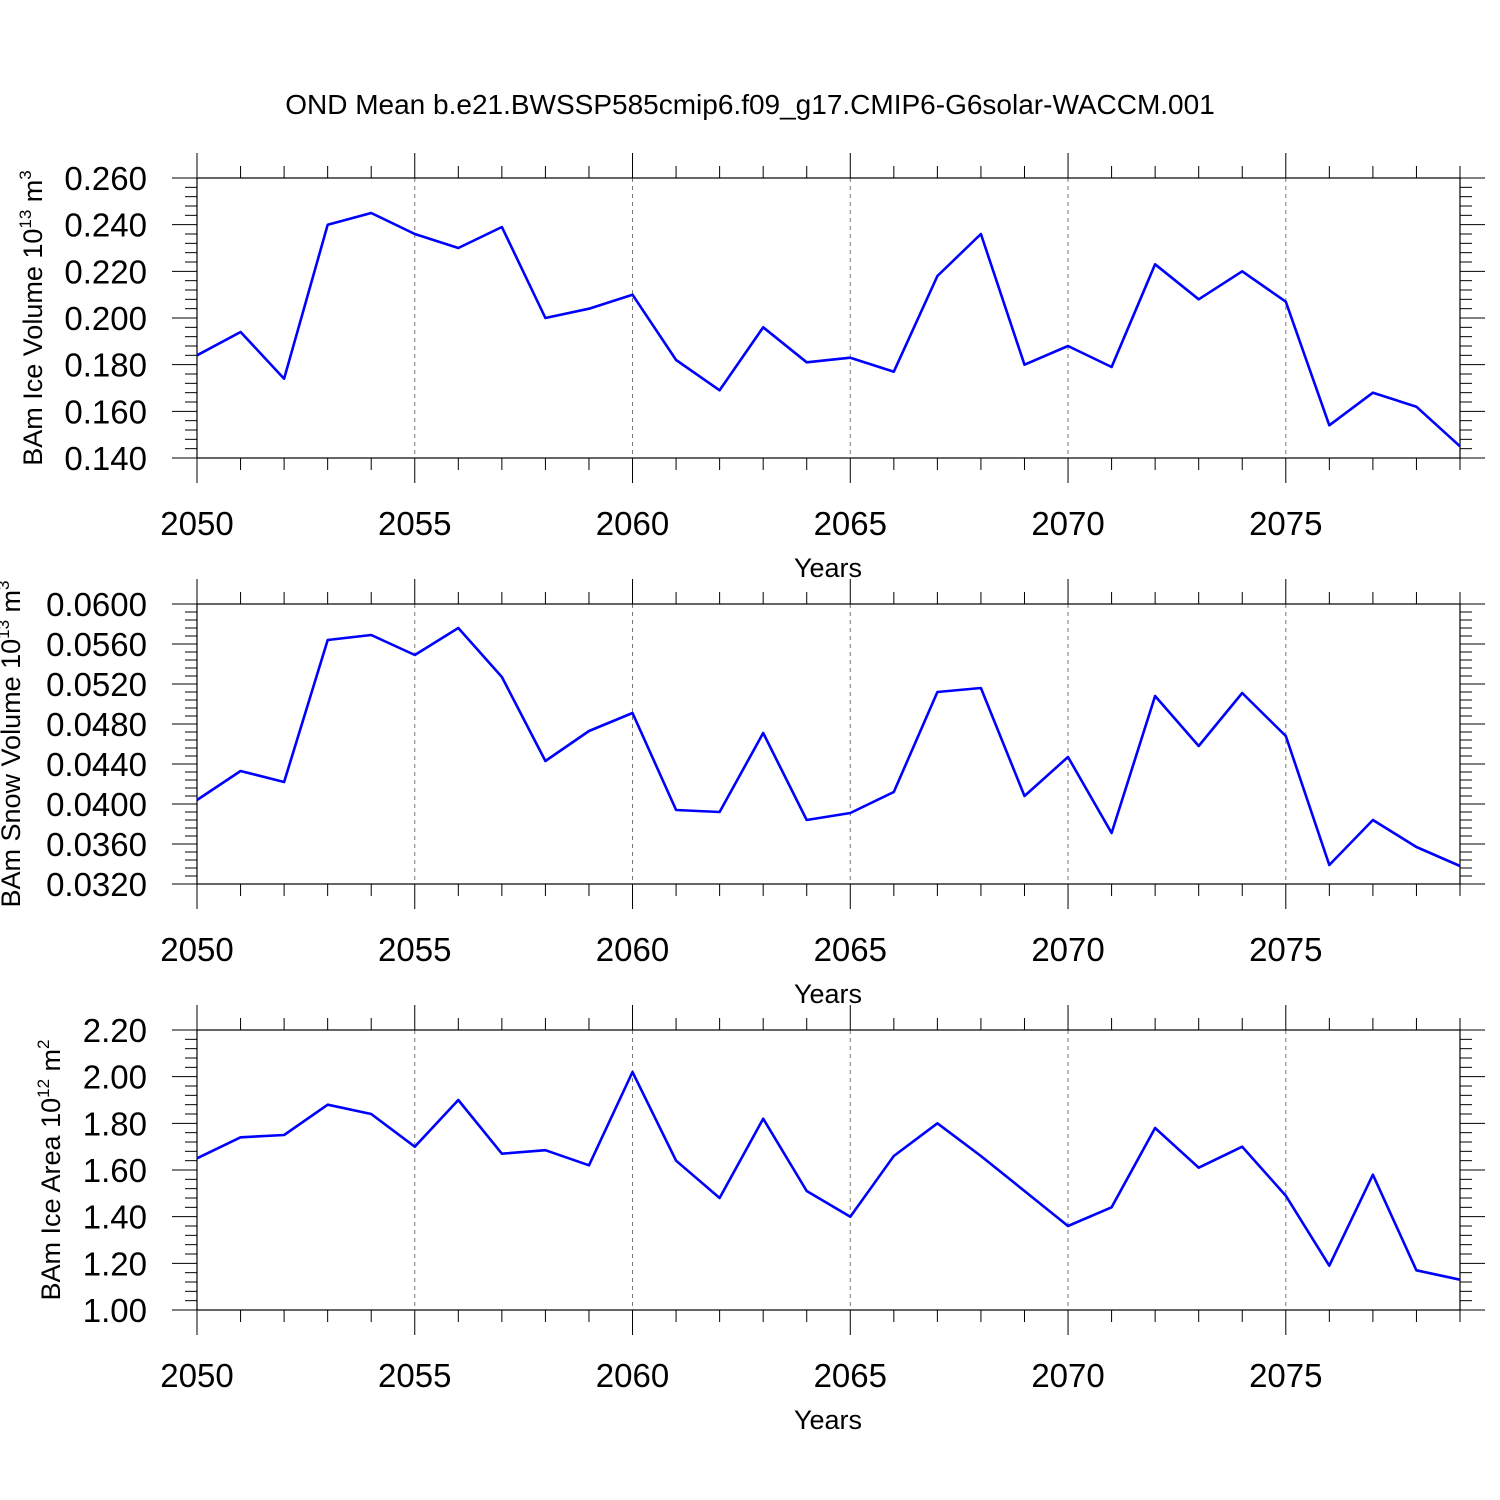  Describe the element at coordinates (96, 884) in the screenshot. I see `y-tick-label: 0.0320` at that location.